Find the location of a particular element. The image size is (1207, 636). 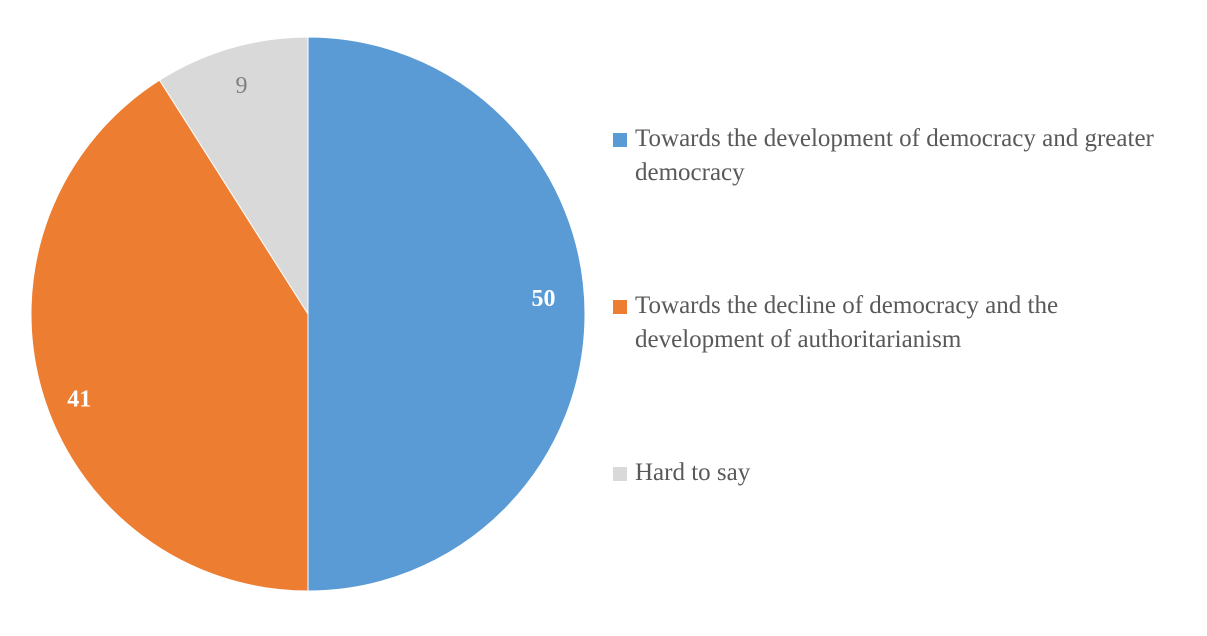

legend-swatch-blue is located at coordinates (620, 140).